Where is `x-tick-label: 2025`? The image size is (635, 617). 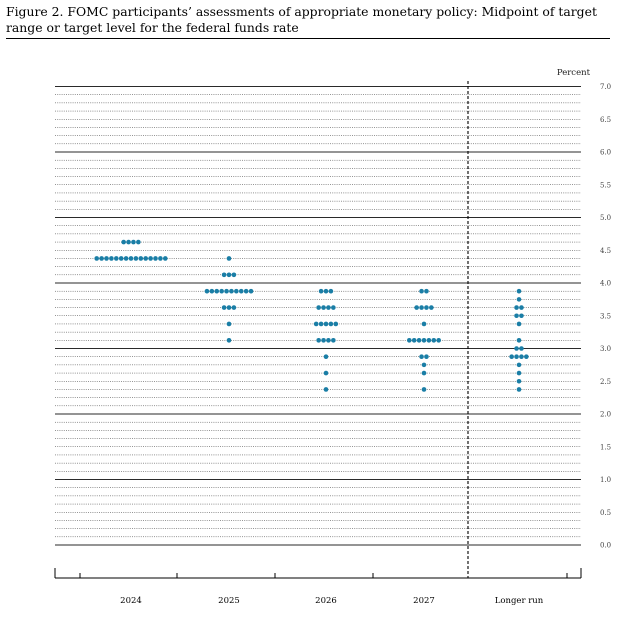 x-tick-label: 2025 is located at coordinates (229, 601).